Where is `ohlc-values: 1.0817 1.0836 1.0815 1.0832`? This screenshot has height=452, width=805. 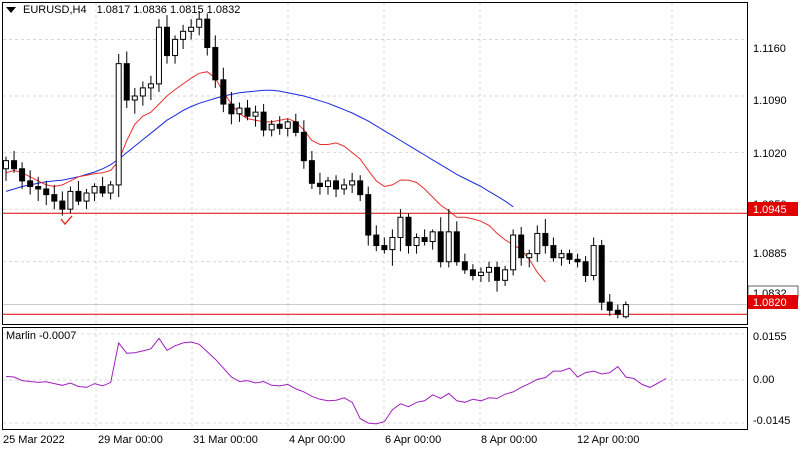
ohlc-values: 1.0817 1.0836 1.0815 1.0832 is located at coordinates (168, 10).